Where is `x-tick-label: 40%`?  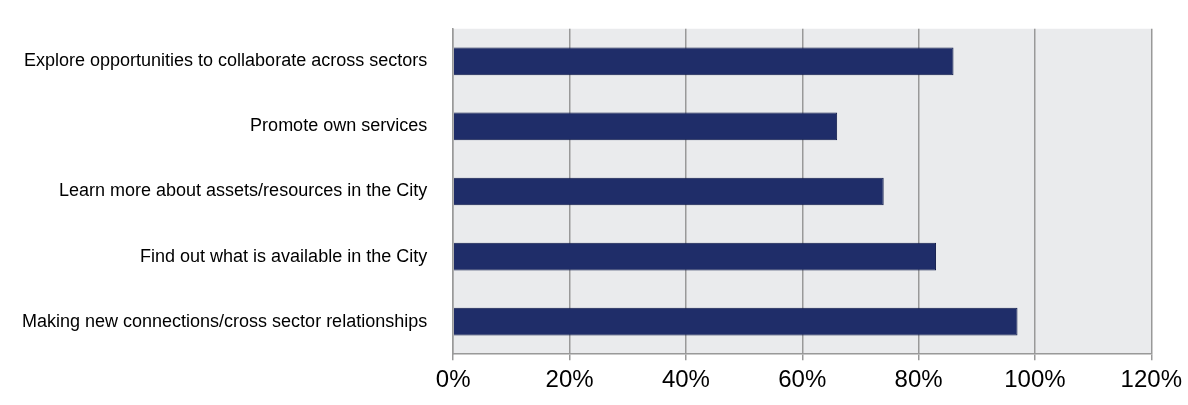
x-tick-label: 40% is located at coordinates (685, 379).